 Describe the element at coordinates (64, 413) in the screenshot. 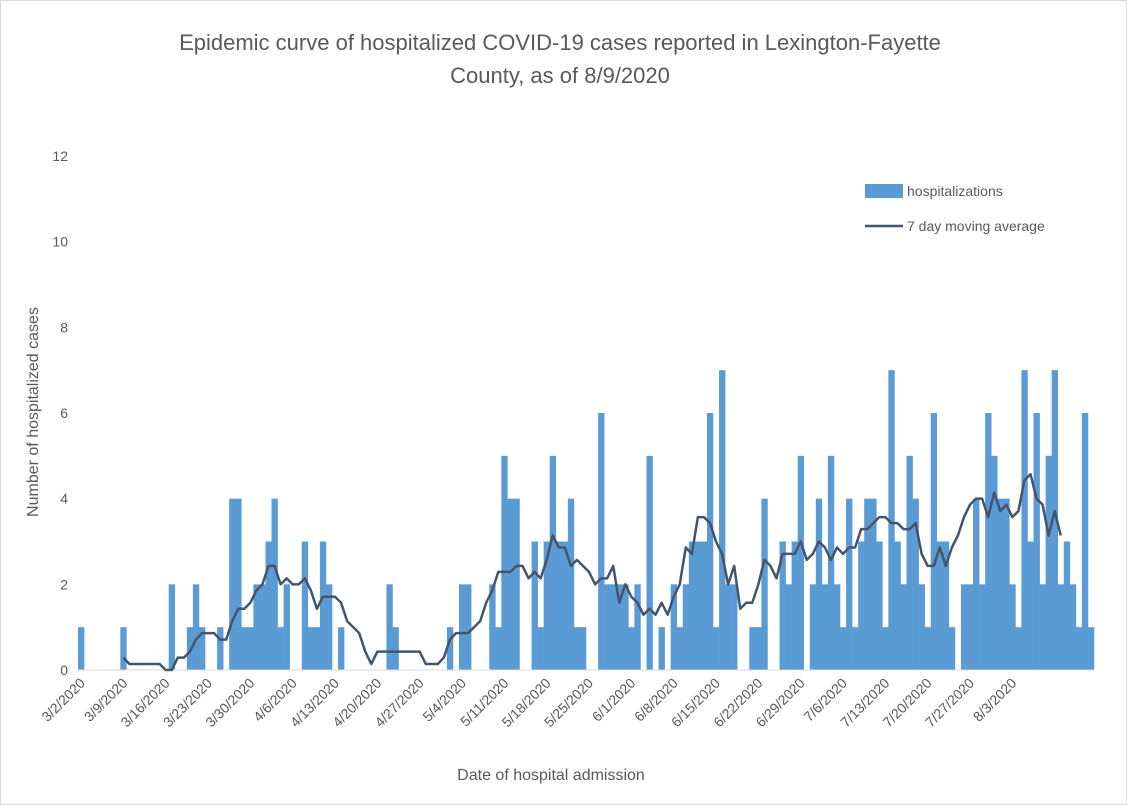

I see `y-tick-label: 6` at that location.